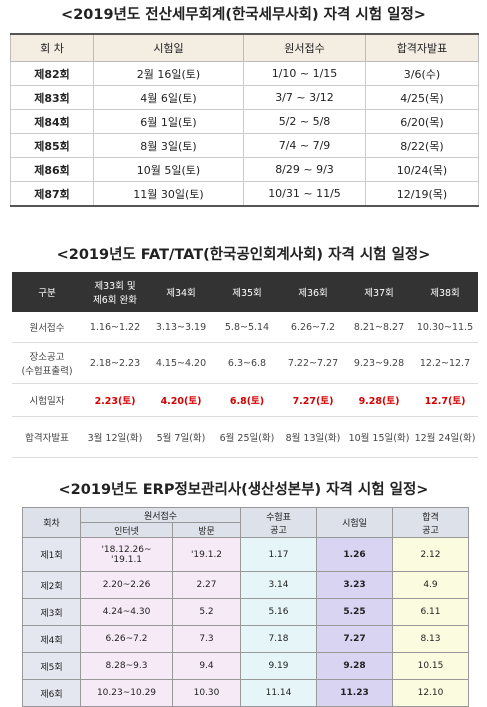  Describe the element at coordinates (278, 522) in the screenshot. I see `header-cell: 수험표 공고` at that location.